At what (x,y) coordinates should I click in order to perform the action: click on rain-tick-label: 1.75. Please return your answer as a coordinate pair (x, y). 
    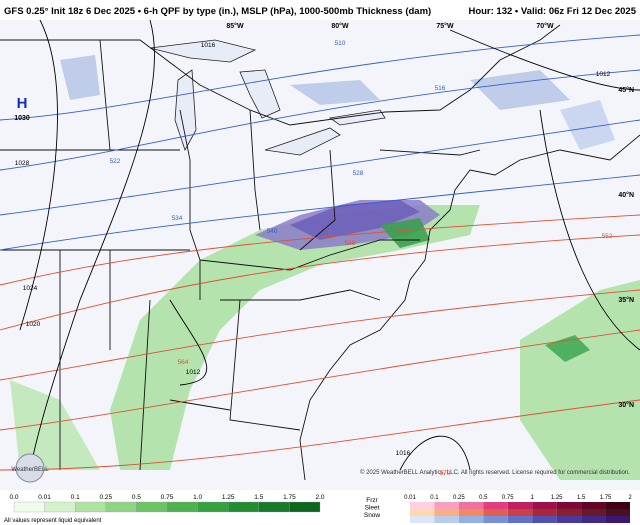
    Looking at the image, I should click on (289, 497).